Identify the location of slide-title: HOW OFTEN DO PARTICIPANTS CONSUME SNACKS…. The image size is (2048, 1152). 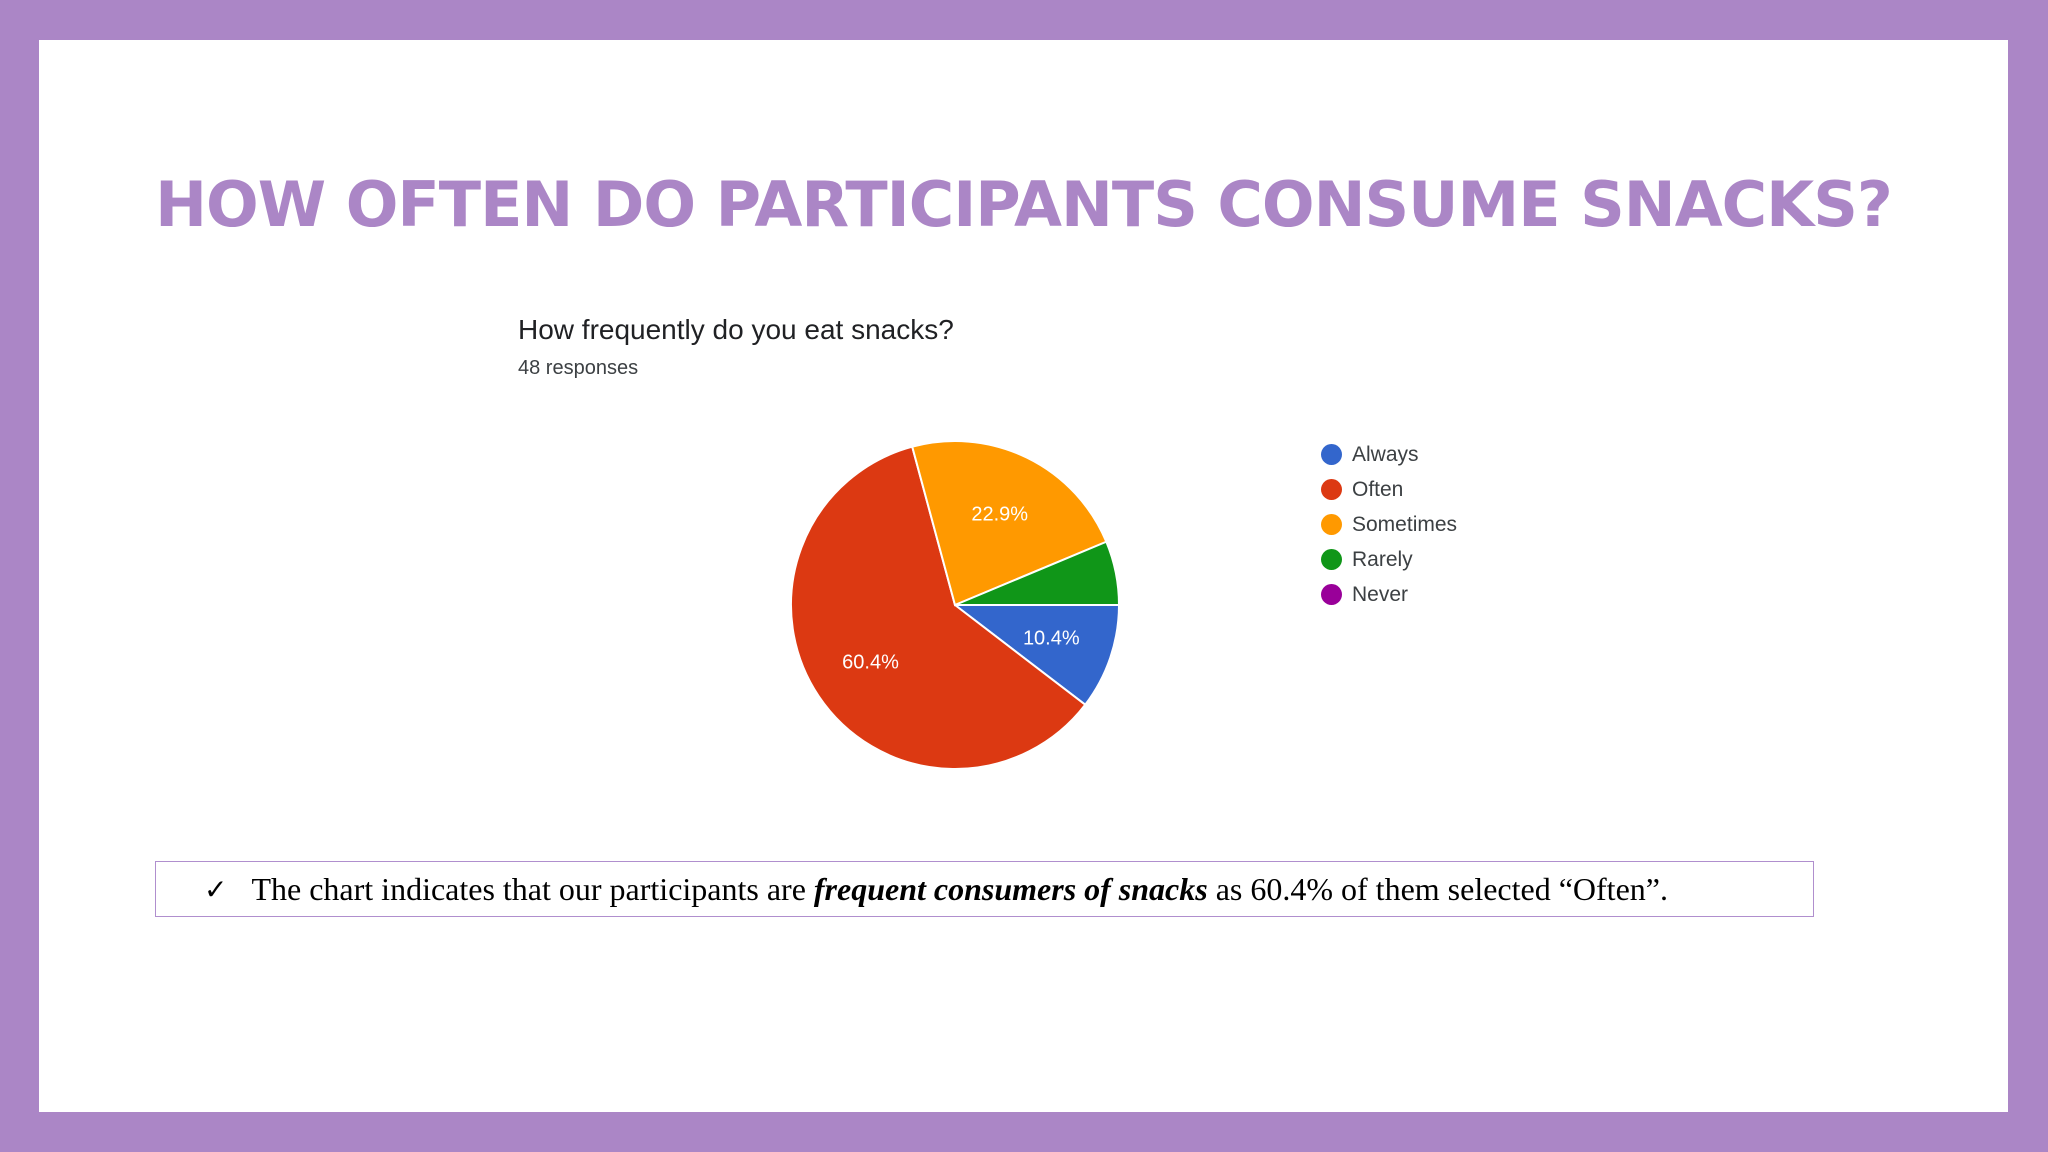
(1024, 204).